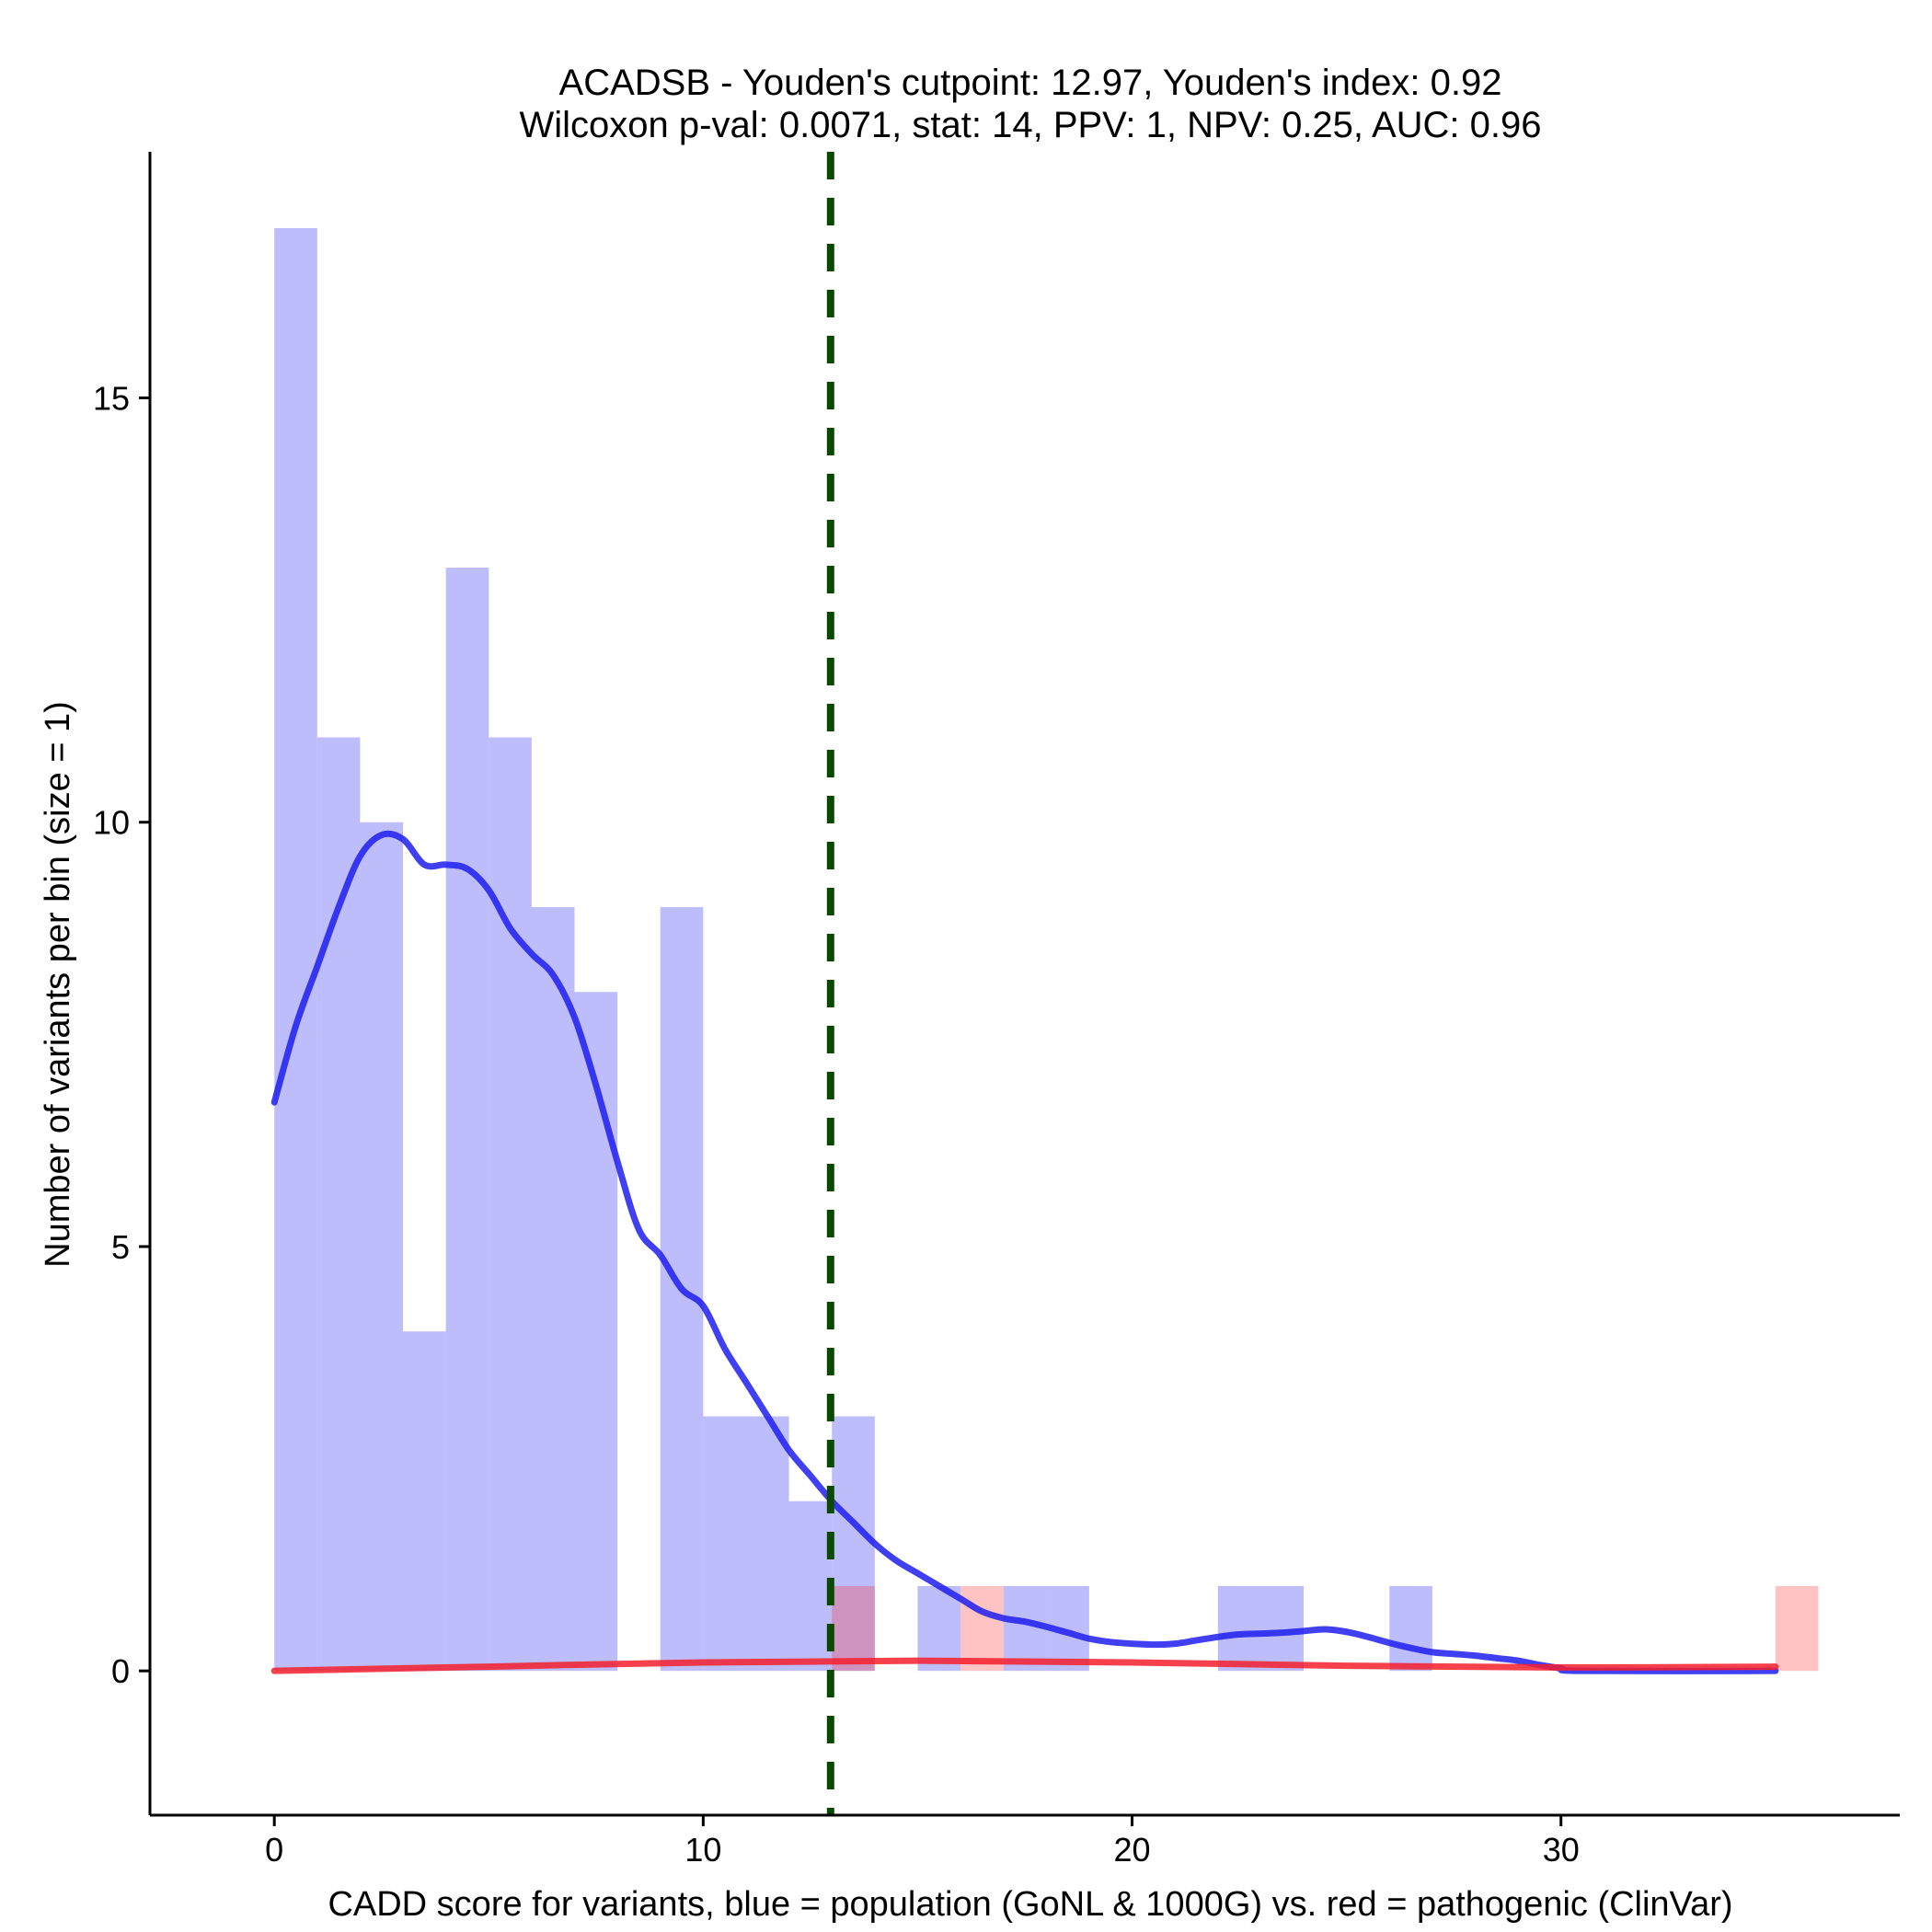  Describe the element at coordinates (1132, 1850) in the screenshot. I see `x-tick-label-20: 20` at that location.